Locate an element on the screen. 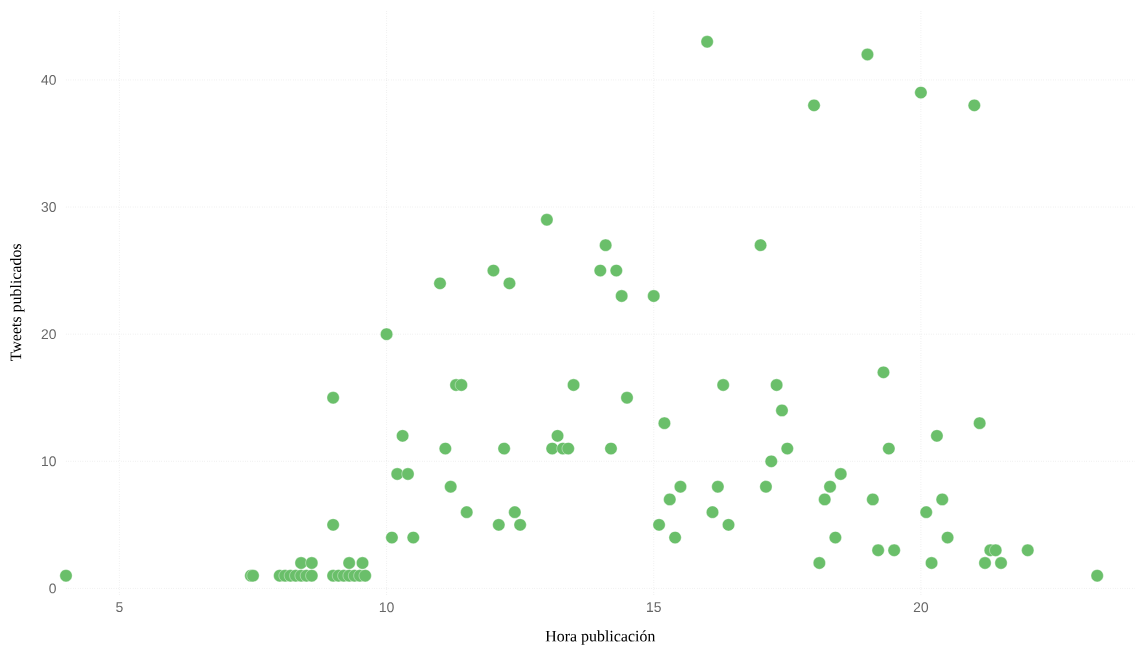  x-tick-label: 10 is located at coordinates (386, 607).